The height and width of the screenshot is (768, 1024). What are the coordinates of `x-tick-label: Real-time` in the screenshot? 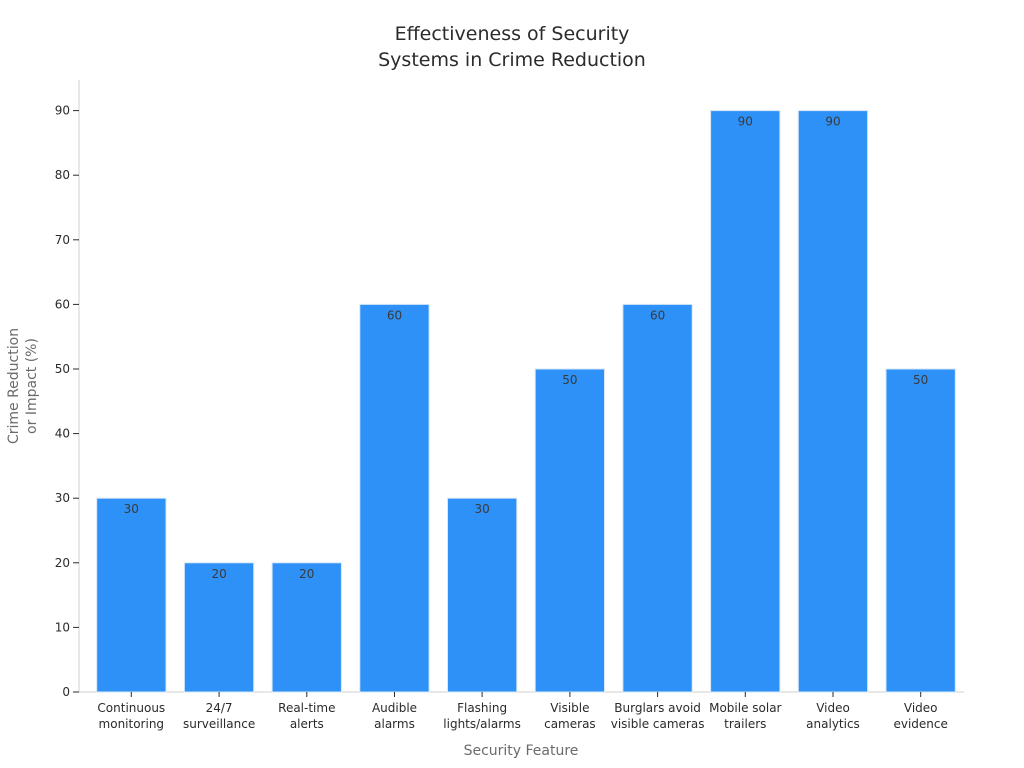 It's located at (306, 708).